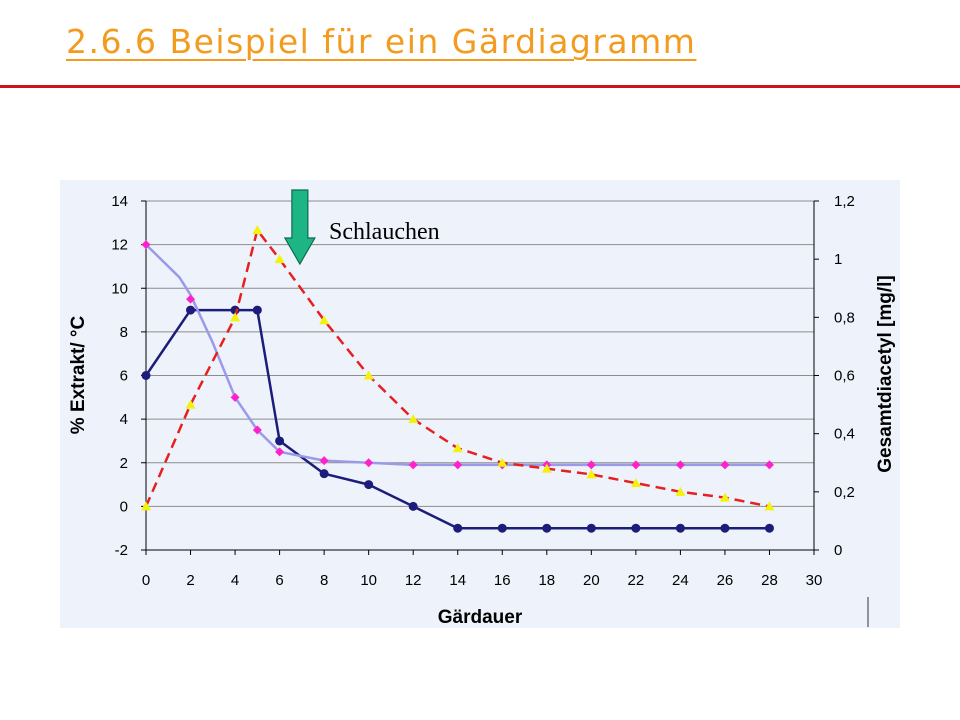 This screenshot has width=960, height=720. I want to click on x-axis-label: Gärdauer, so click(480, 617).